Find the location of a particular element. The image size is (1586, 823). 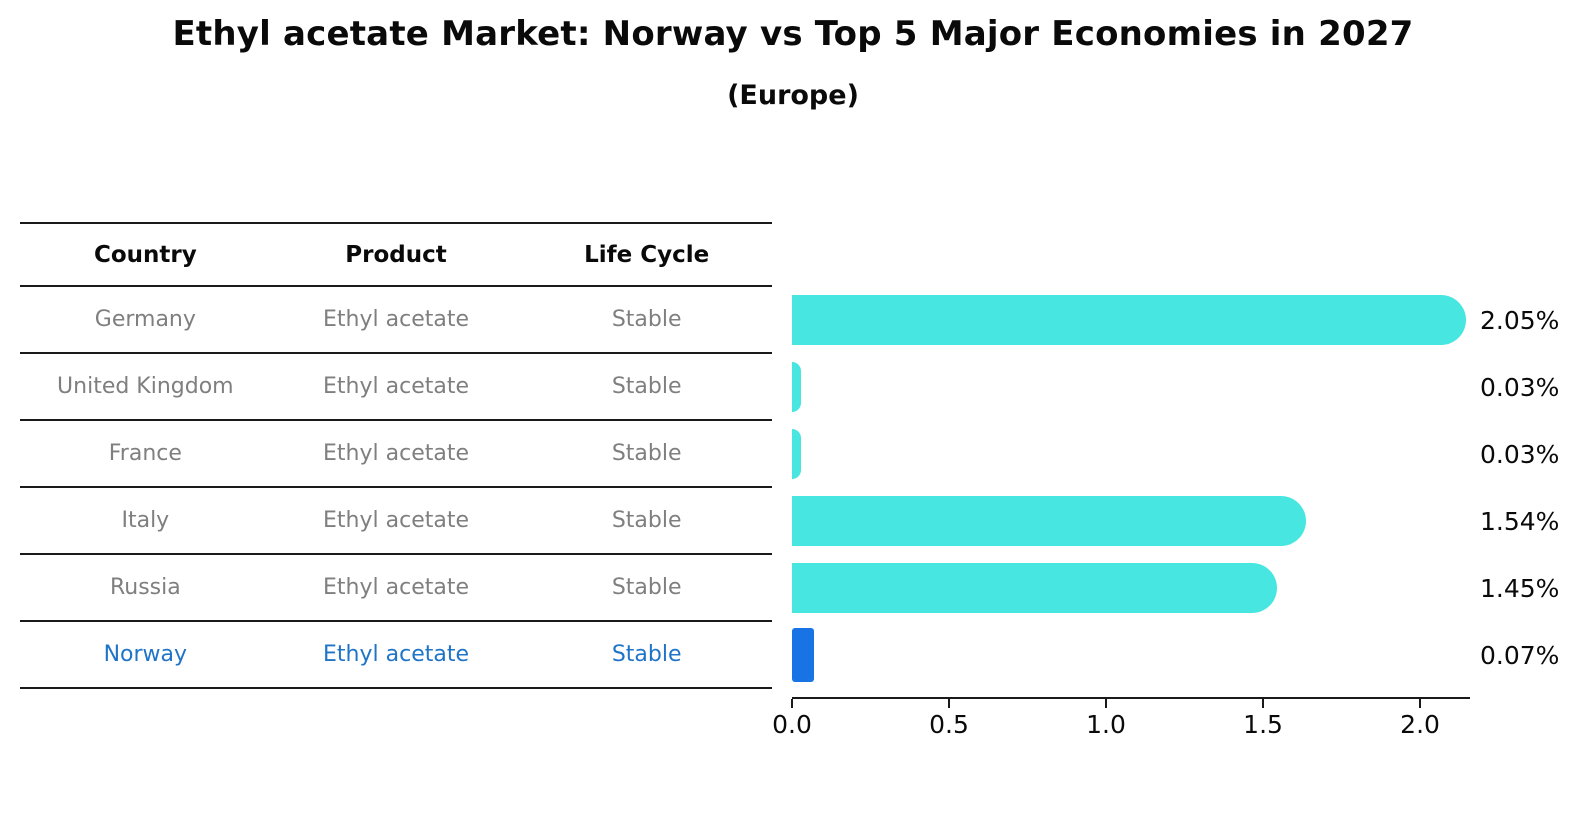

bar-germany is located at coordinates (1129, 320).